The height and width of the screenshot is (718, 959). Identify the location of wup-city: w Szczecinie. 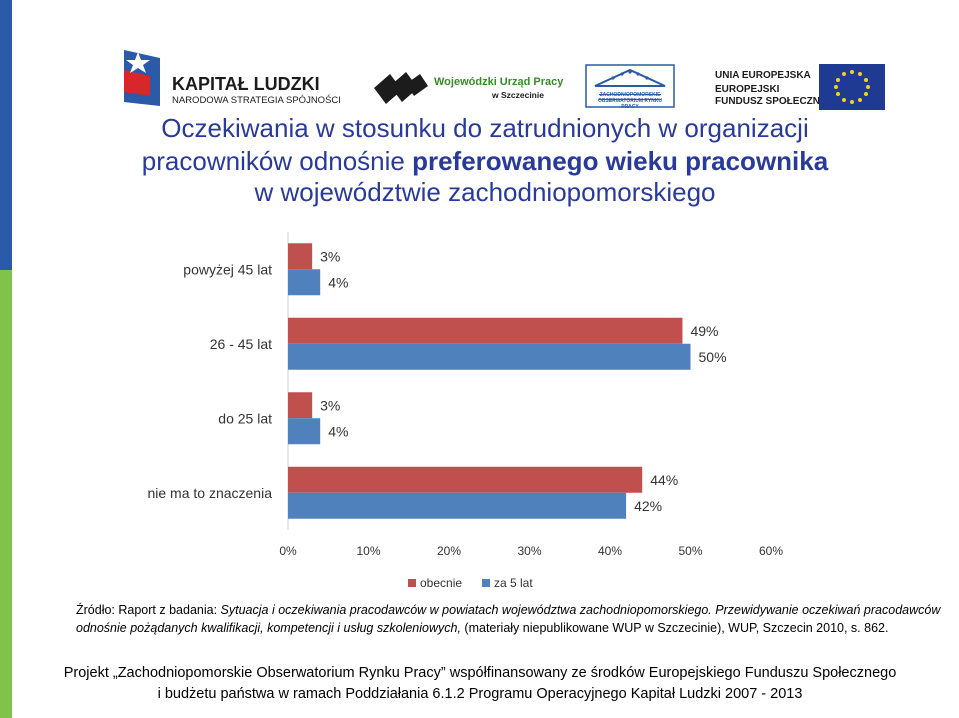
(518, 95).